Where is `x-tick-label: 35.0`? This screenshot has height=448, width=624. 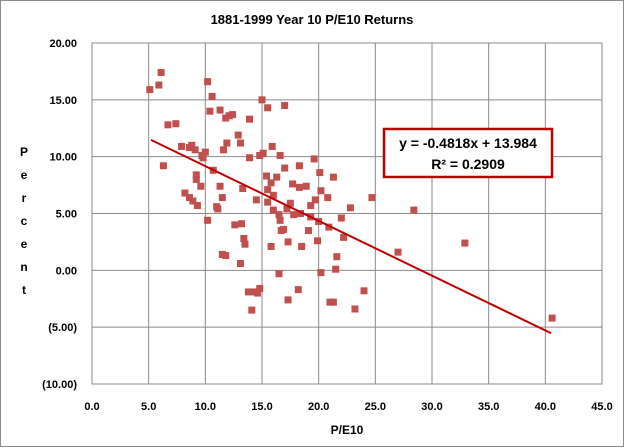 x-tick-label: 35.0 is located at coordinates (488, 407).